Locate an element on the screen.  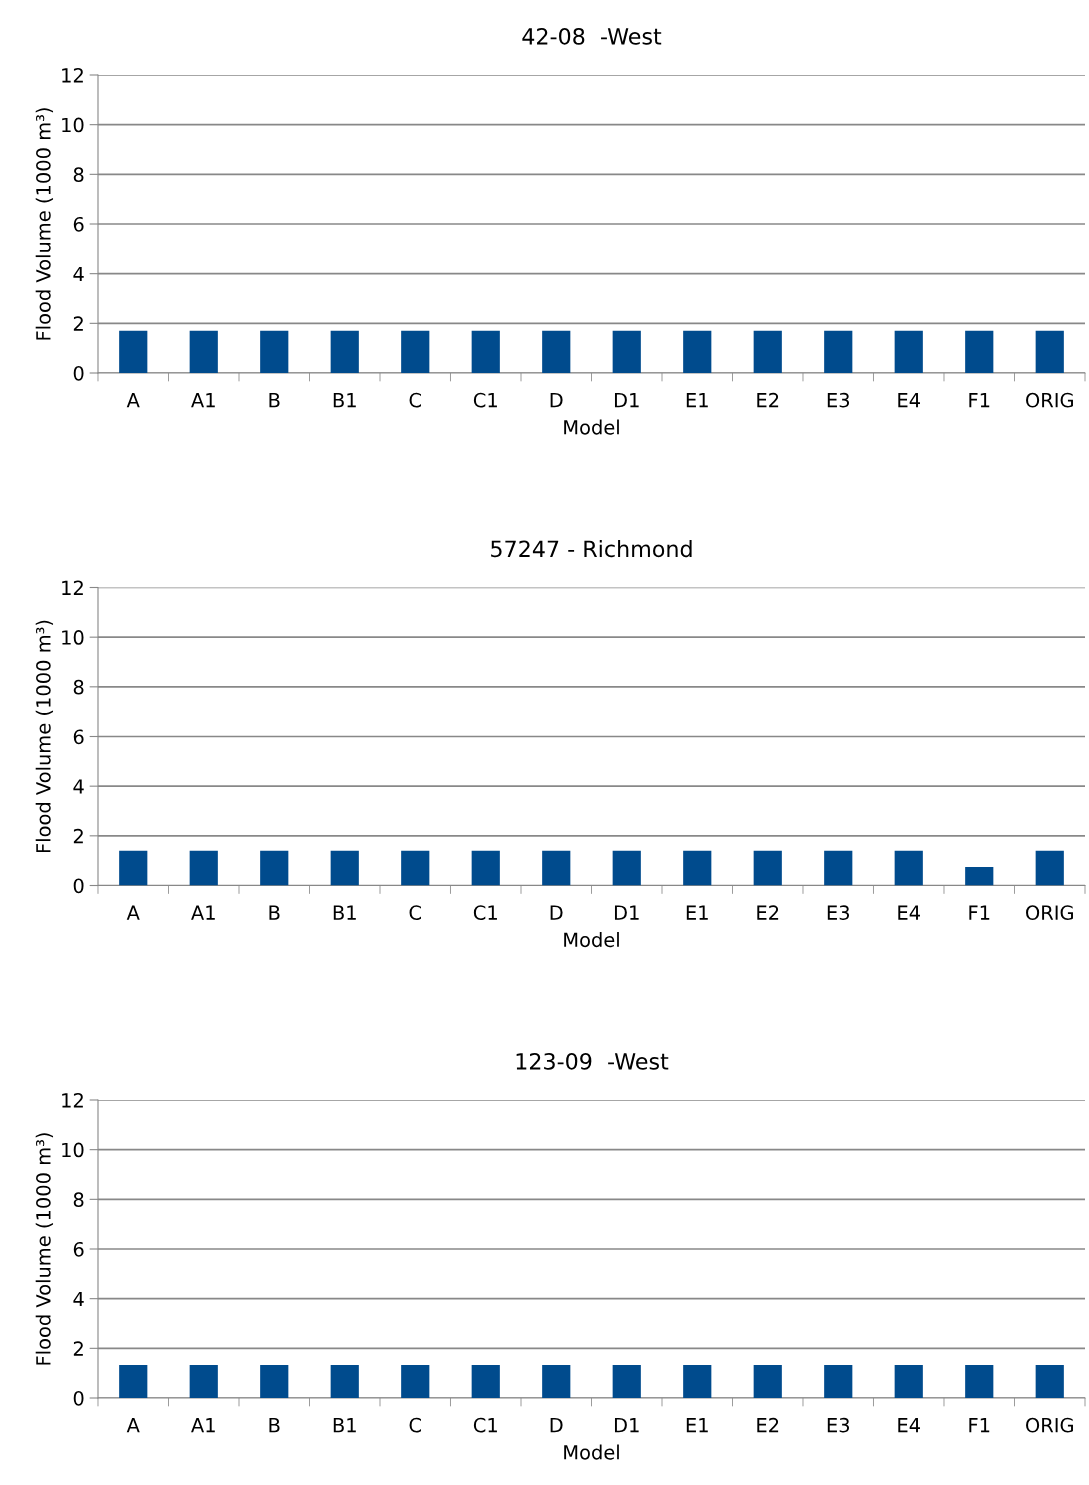
chart-title: 123-09 -West is located at coordinates (592, 1061).